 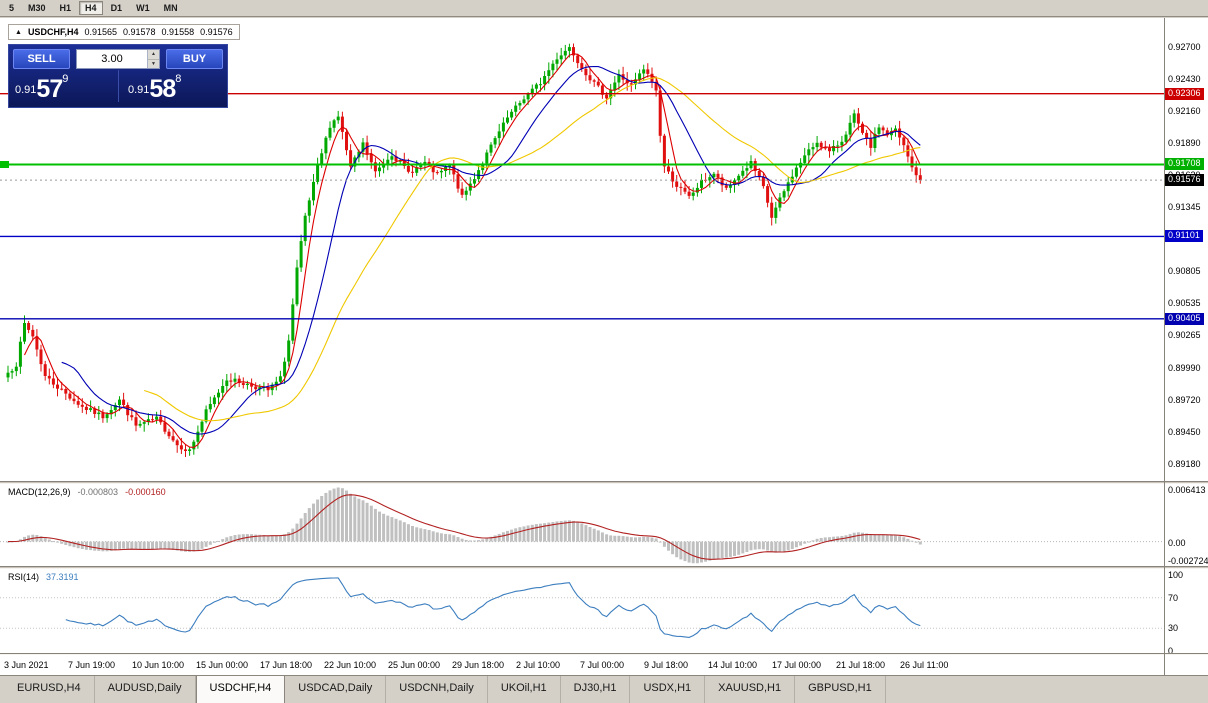 I want to click on timeframe-button-w1: W1, so click(x=143, y=8).